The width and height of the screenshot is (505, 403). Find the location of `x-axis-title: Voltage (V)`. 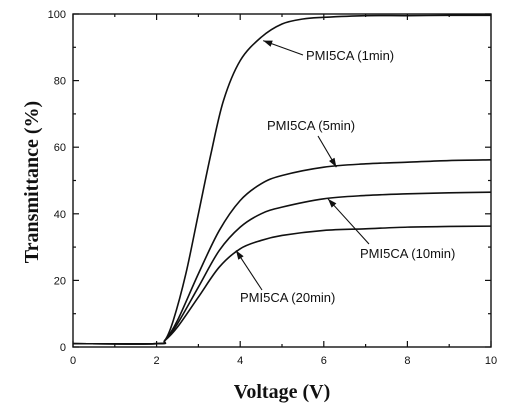

x-axis-title: Voltage (V) is located at coordinates (282, 392).